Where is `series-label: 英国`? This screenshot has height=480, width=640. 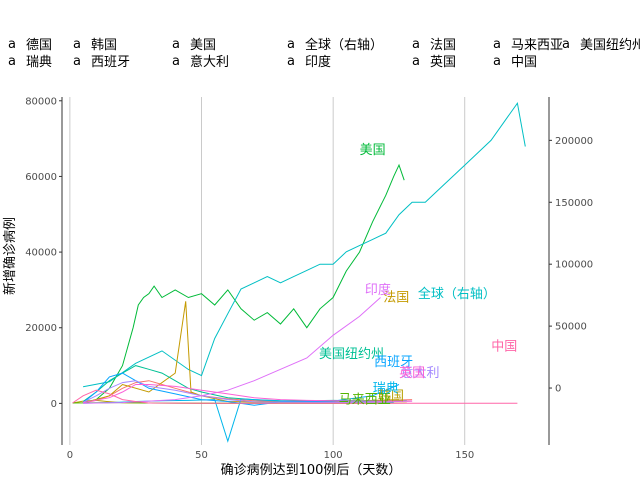 series-label: 英国 is located at coordinates (412, 373).